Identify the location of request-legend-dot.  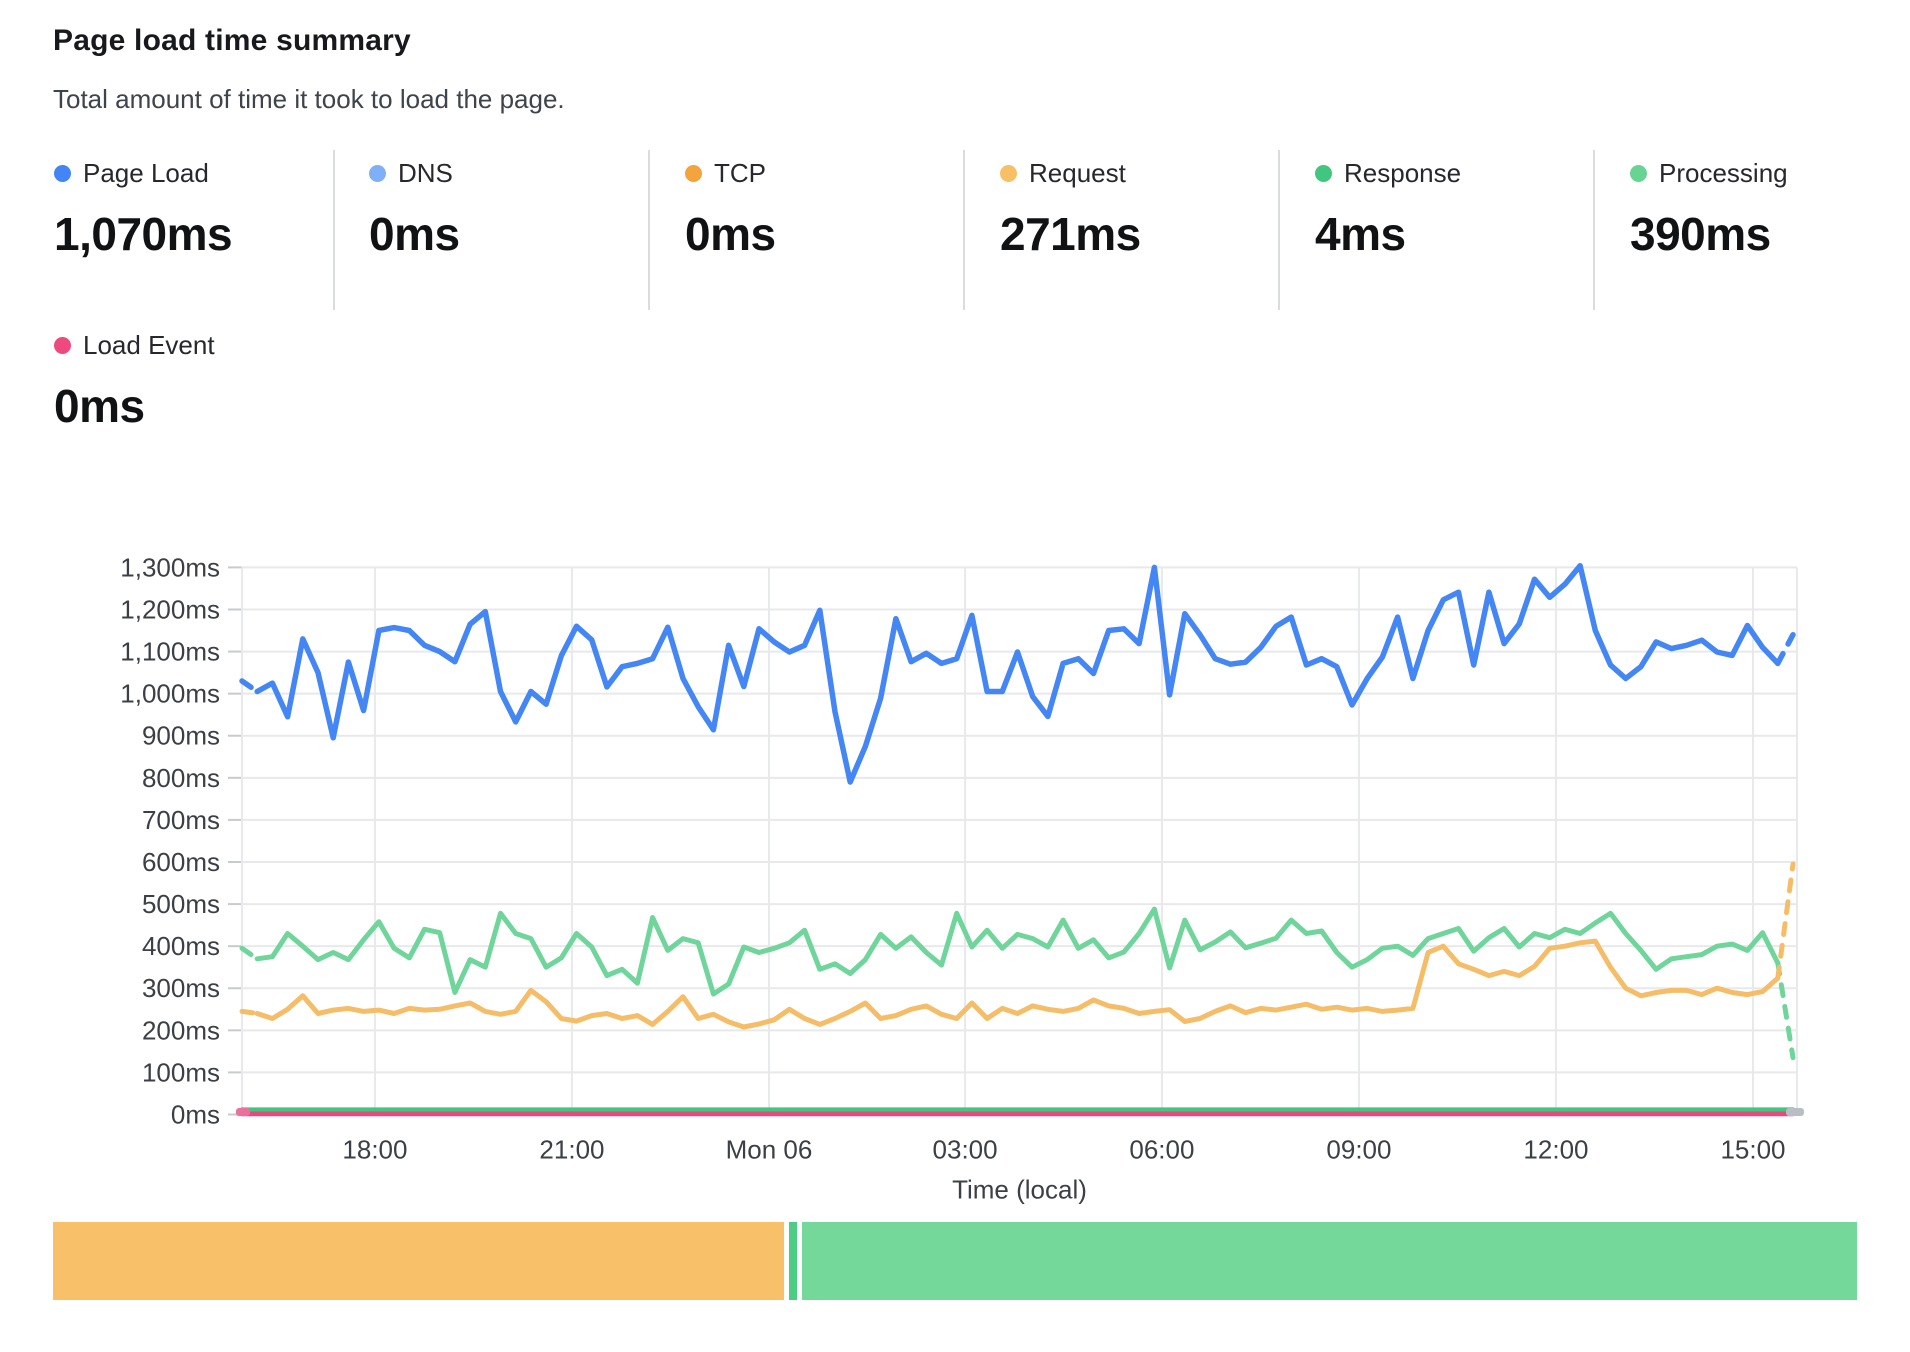
(1008, 173).